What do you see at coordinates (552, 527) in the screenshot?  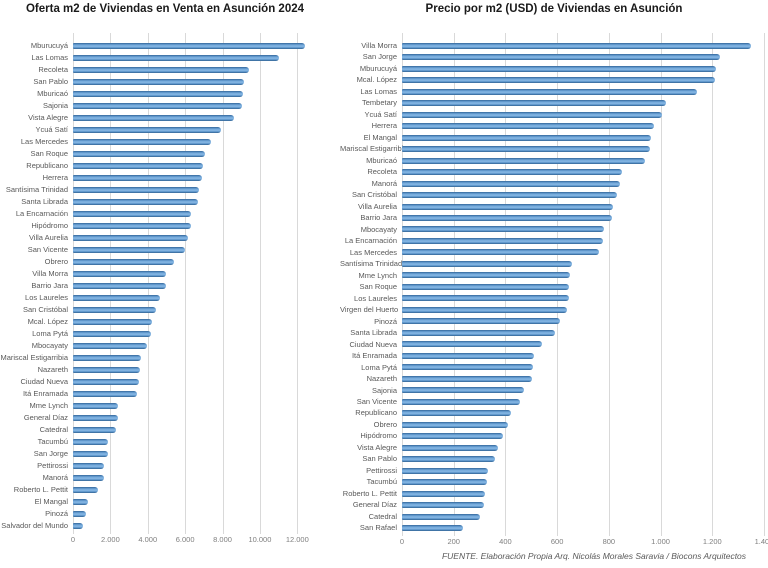 I see `bar-row: San Rafael` at bounding box center [552, 527].